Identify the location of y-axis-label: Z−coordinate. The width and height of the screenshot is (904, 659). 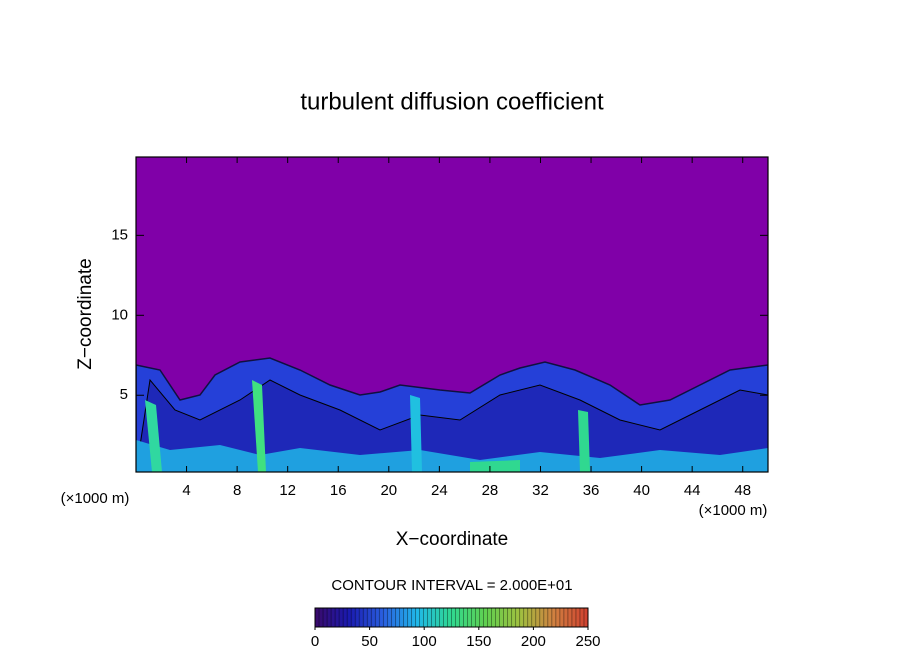
(85, 313).